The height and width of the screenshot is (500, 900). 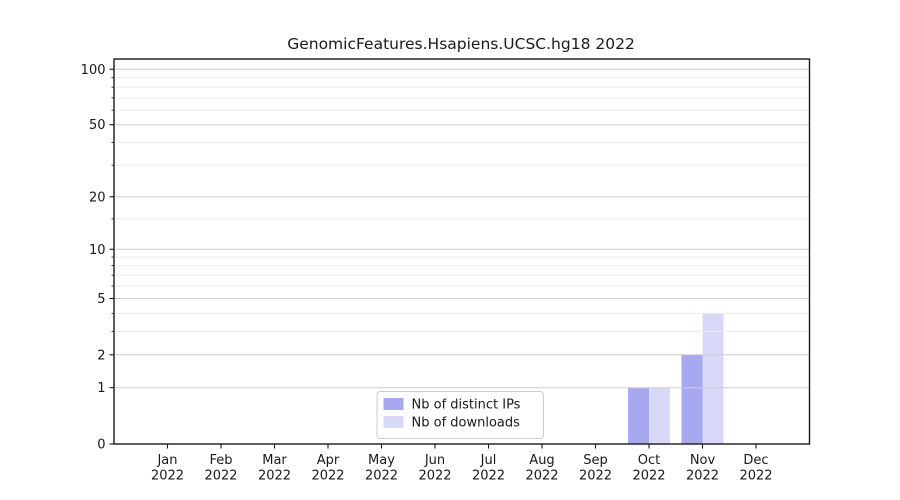 I want to click on x-tick-label-month: Aug, so click(x=541, y=460).